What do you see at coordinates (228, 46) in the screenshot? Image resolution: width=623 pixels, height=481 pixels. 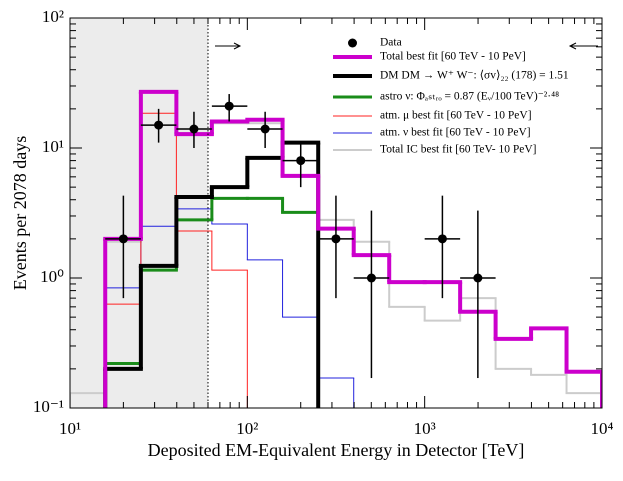 I see `arrow-right` at bounding box center [228, 46].